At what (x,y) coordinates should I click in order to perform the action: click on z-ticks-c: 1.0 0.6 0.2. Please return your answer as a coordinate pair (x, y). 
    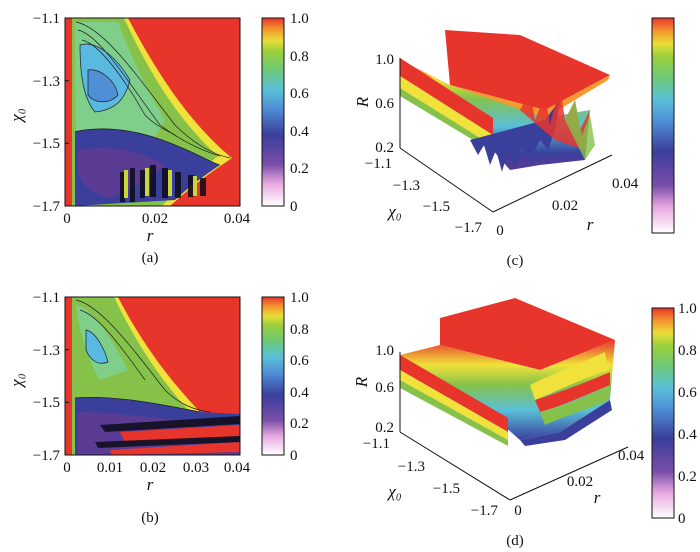
    Looking at the image, I should click on (384, 104).